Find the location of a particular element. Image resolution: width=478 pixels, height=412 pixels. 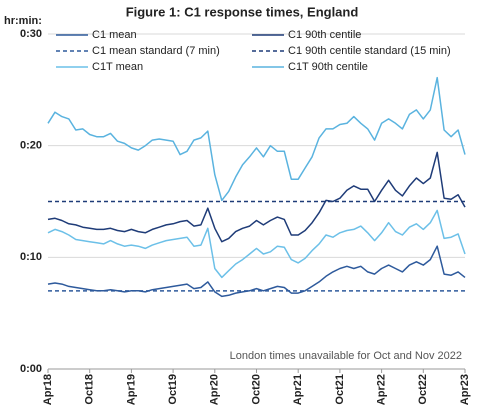

x-tick-label: Apr19 is located at coordinates (131, 389).